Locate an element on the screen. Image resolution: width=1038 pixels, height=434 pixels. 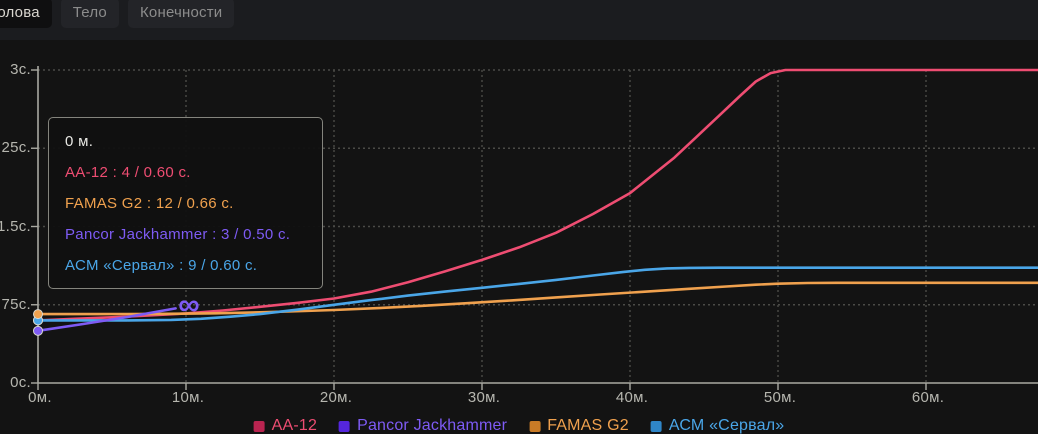
body-part-tabbar: Голова Тело Конечности is located at coordinates (519, 20).